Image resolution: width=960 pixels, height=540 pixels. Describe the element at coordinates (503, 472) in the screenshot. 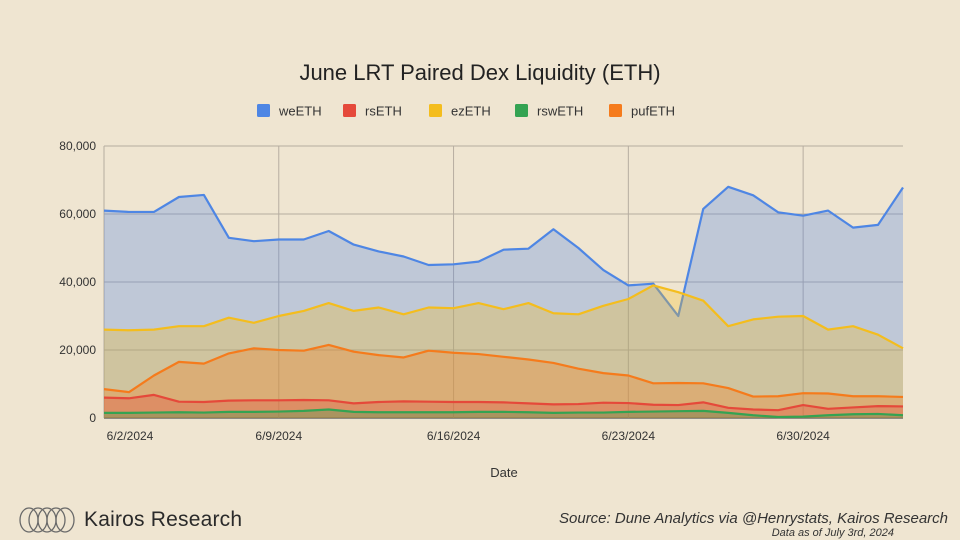

I see `x-axis-label: Date` at that location.